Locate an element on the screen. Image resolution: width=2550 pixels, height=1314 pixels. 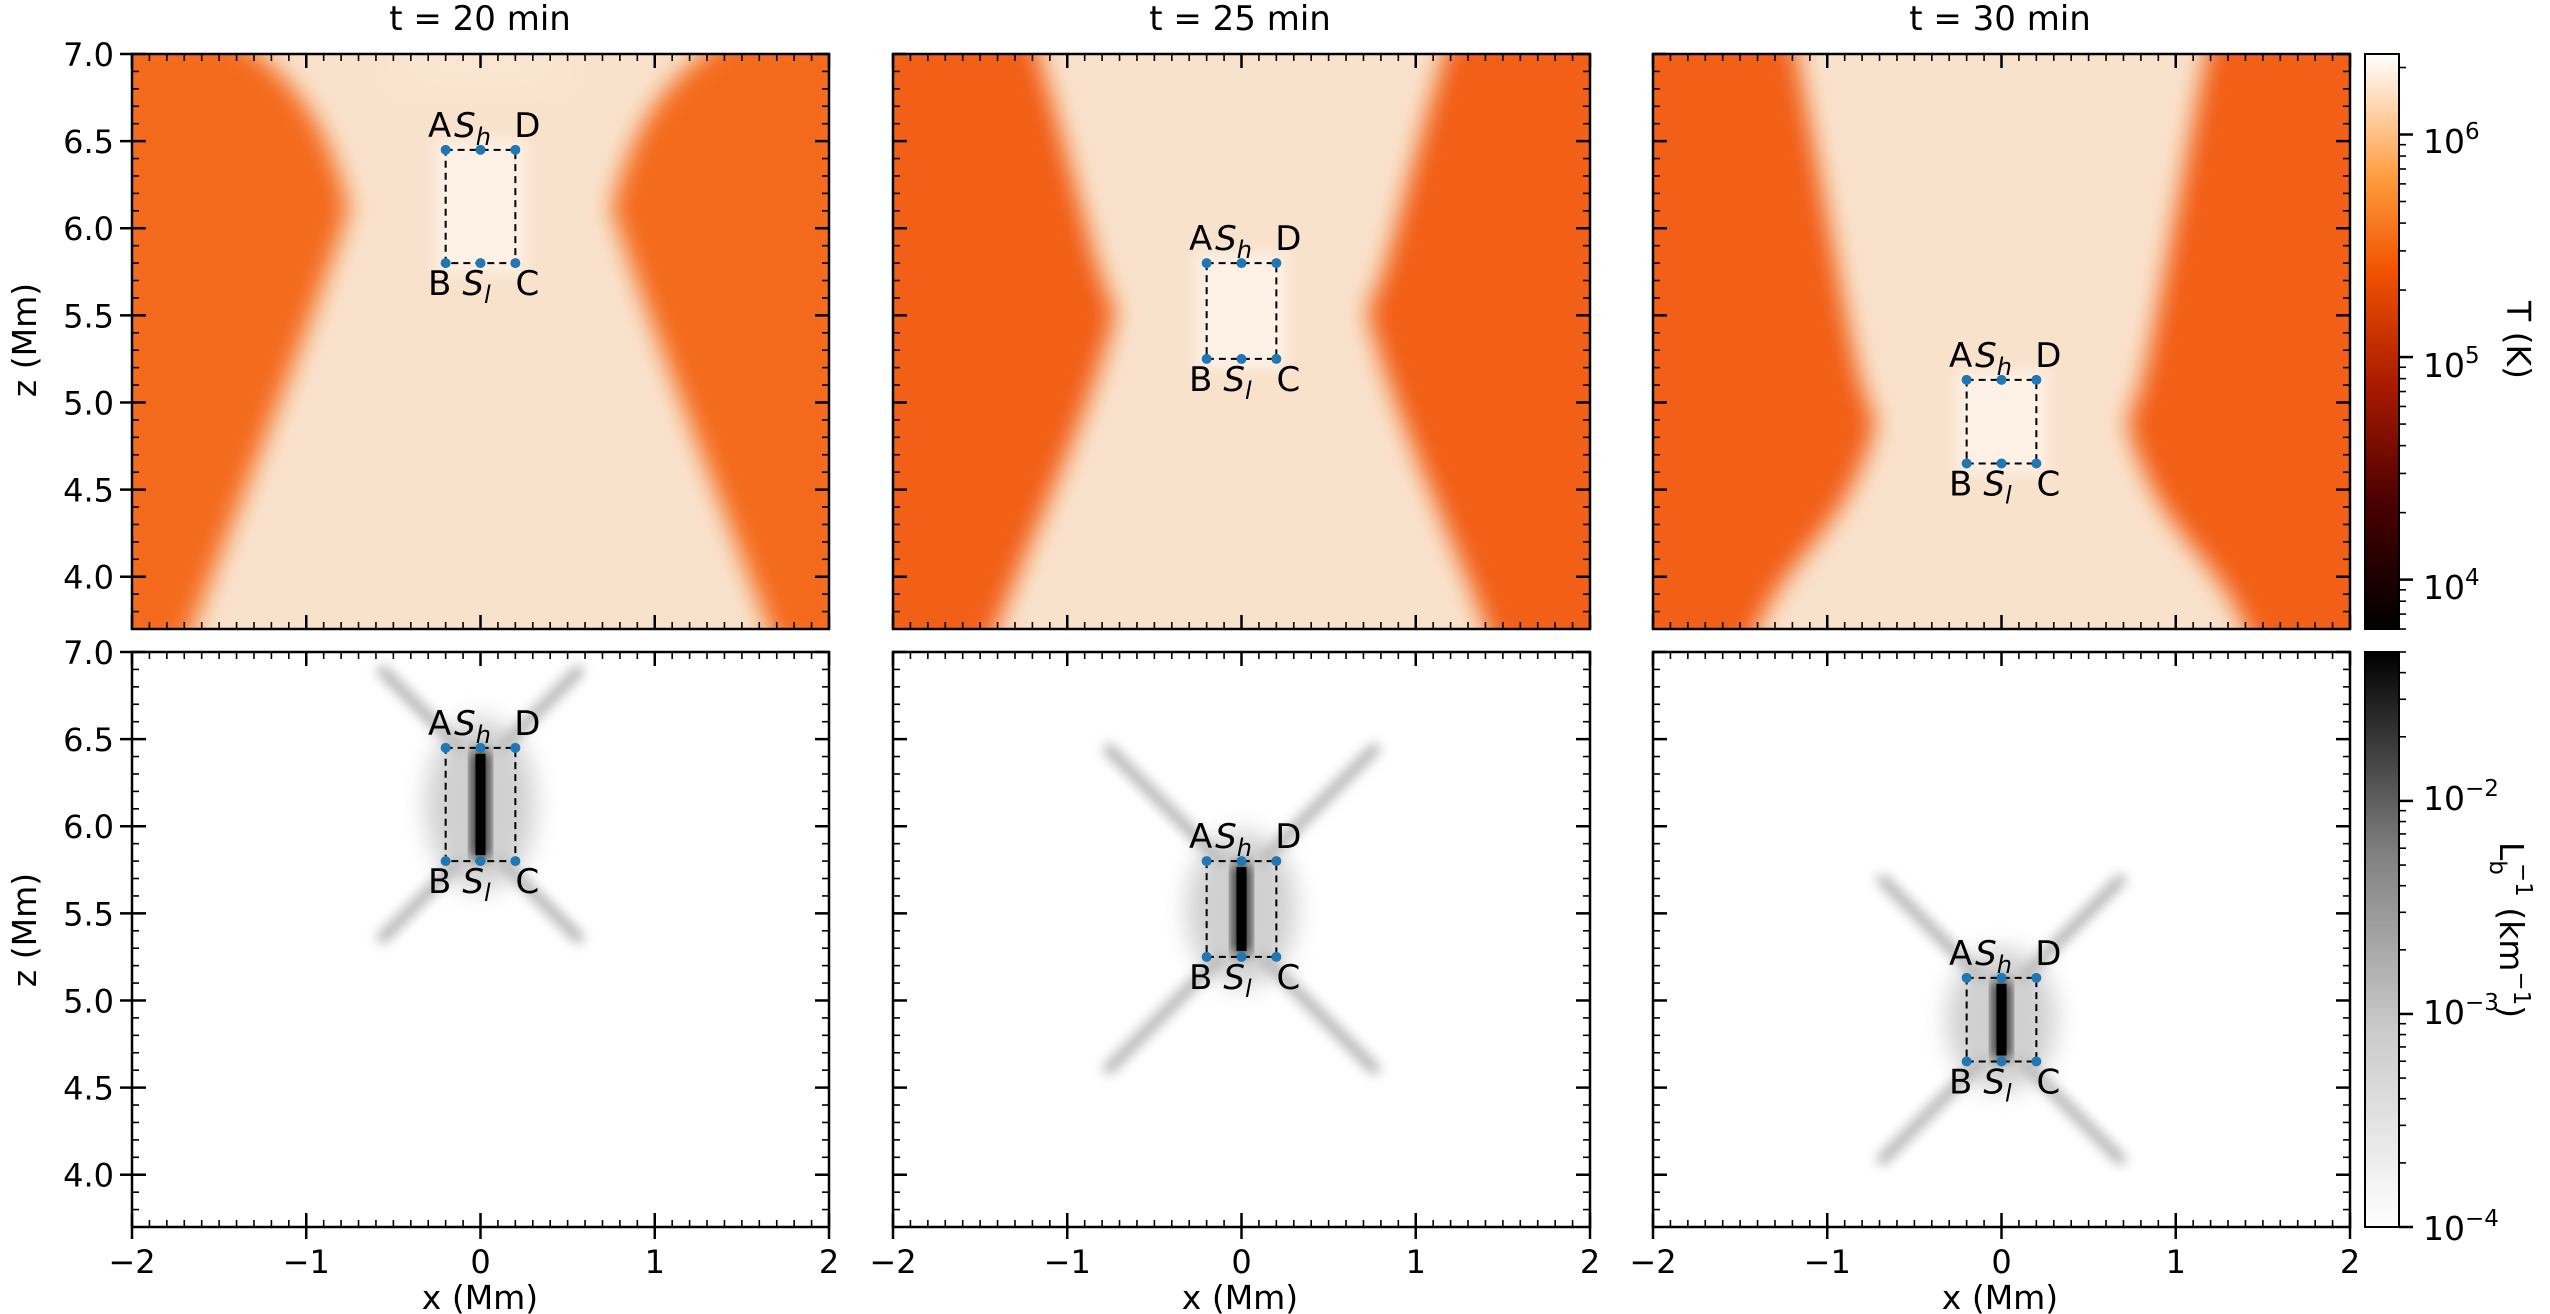
colorbar-temperature-tick-1e5: 10⁵ is located at coordinates (2451, 364).